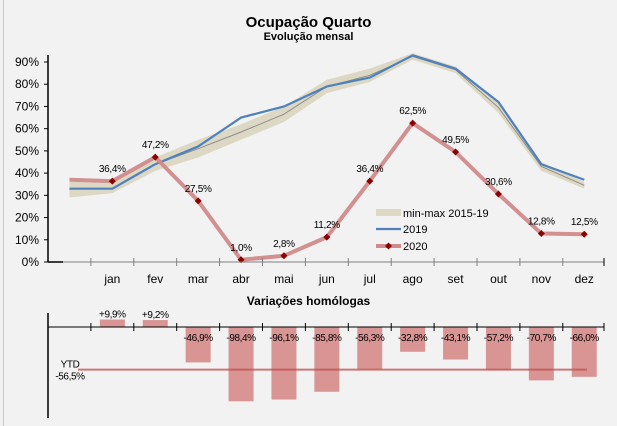  What do you see at coordinates (31, 262) in the screenshot?
I see `y-tick-label: 0%` at bounding box center [31, 262].